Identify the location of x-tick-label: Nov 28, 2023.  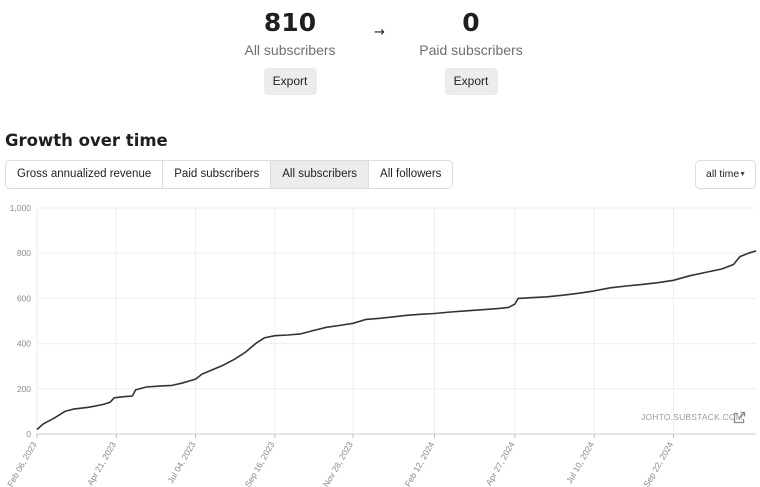
(338, 463).